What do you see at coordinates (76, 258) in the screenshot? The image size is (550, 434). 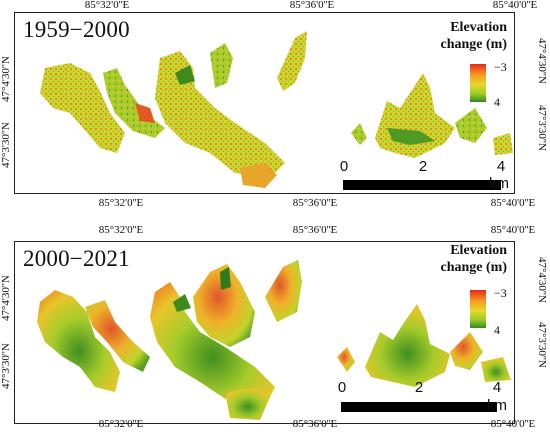 I see `period-label: 2000−2021` at bounding box center [76, 258].